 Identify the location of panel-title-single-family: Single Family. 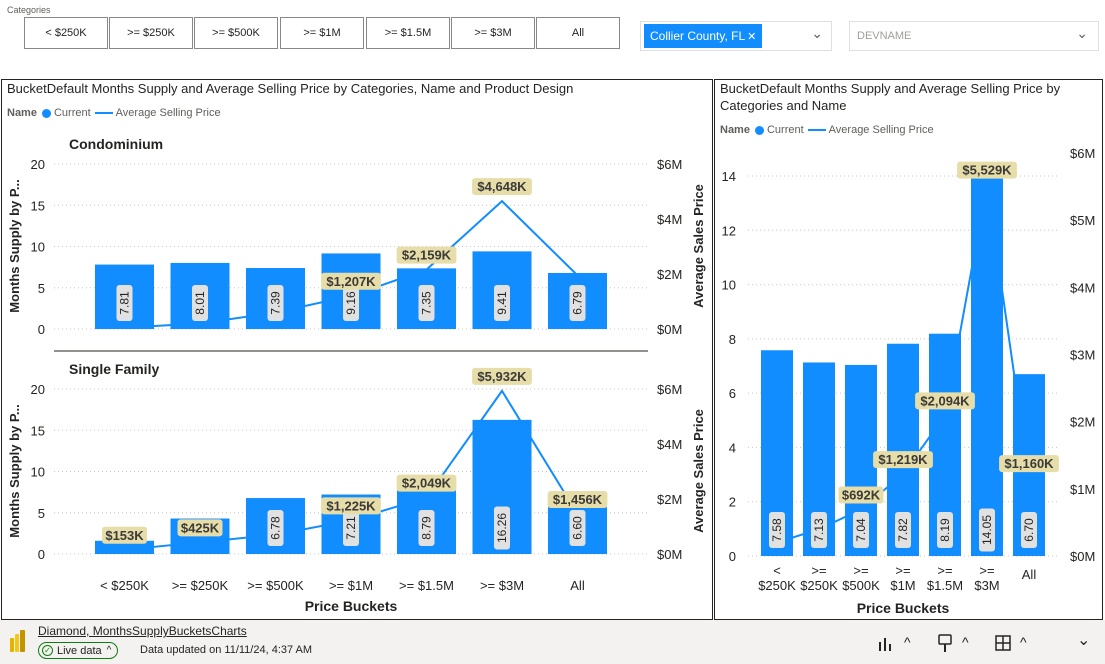
(114, 369).